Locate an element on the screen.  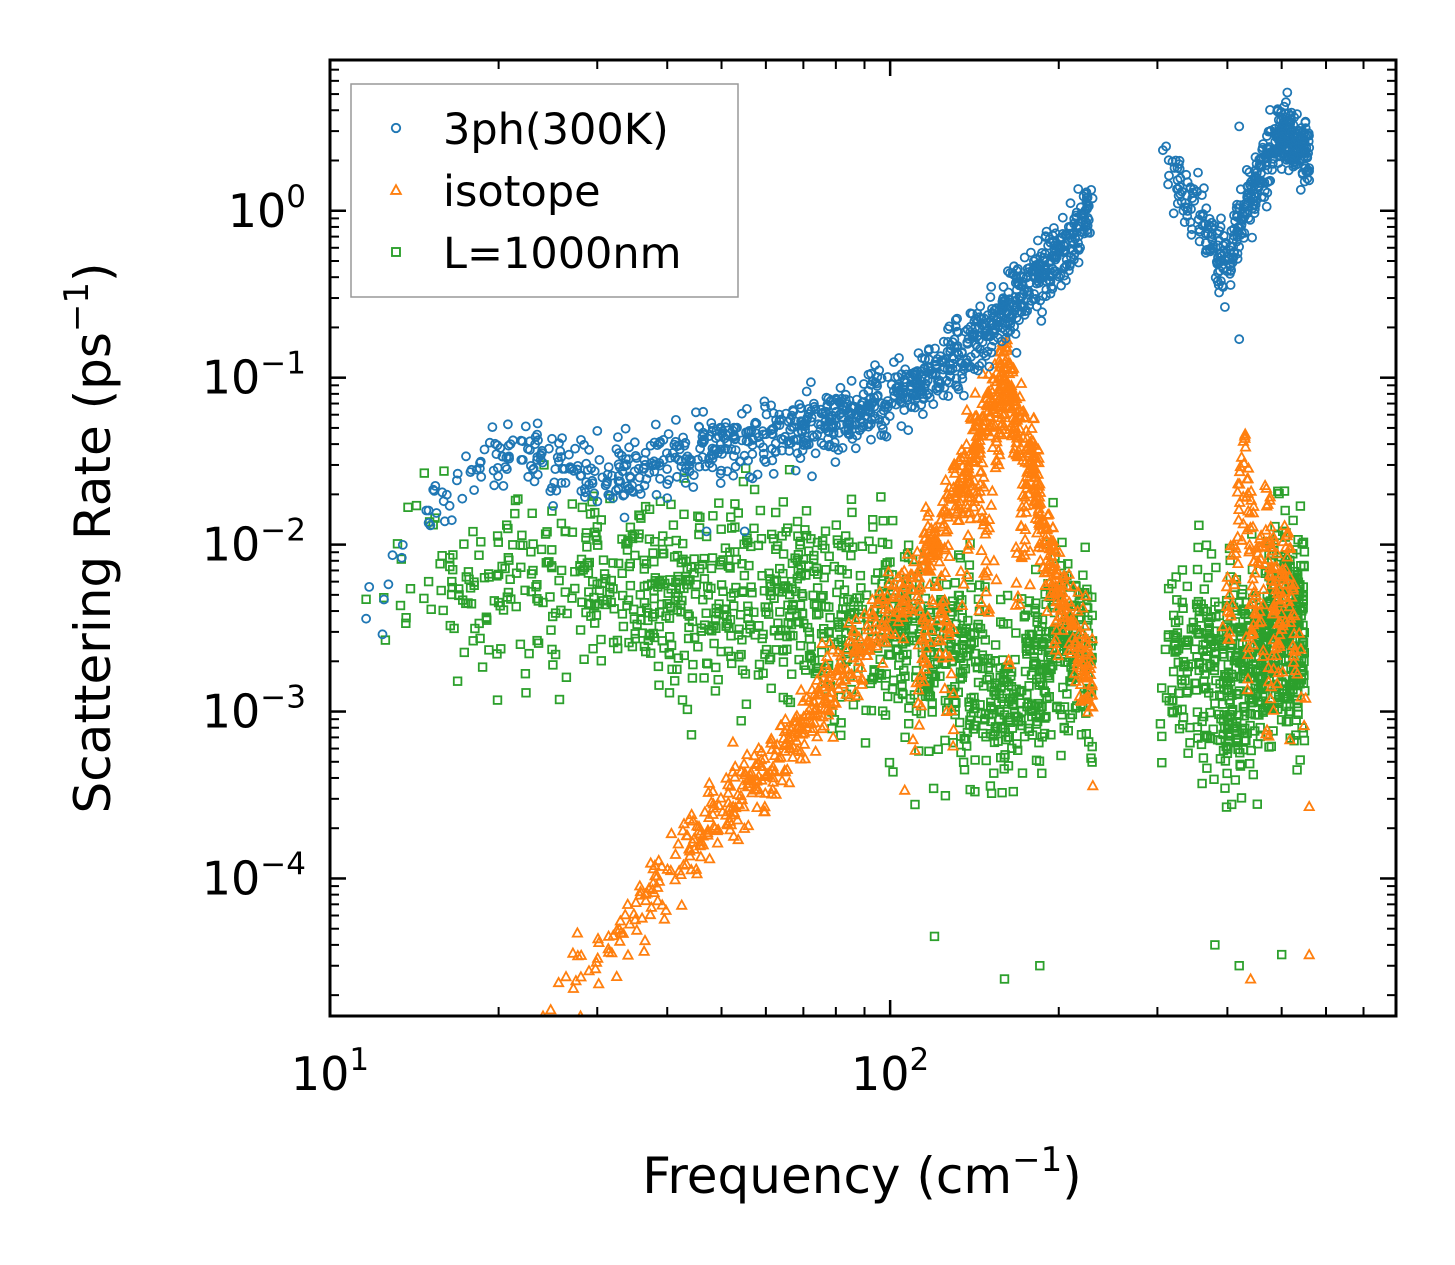
l1000-cloud is located at coordinates (738, 635).